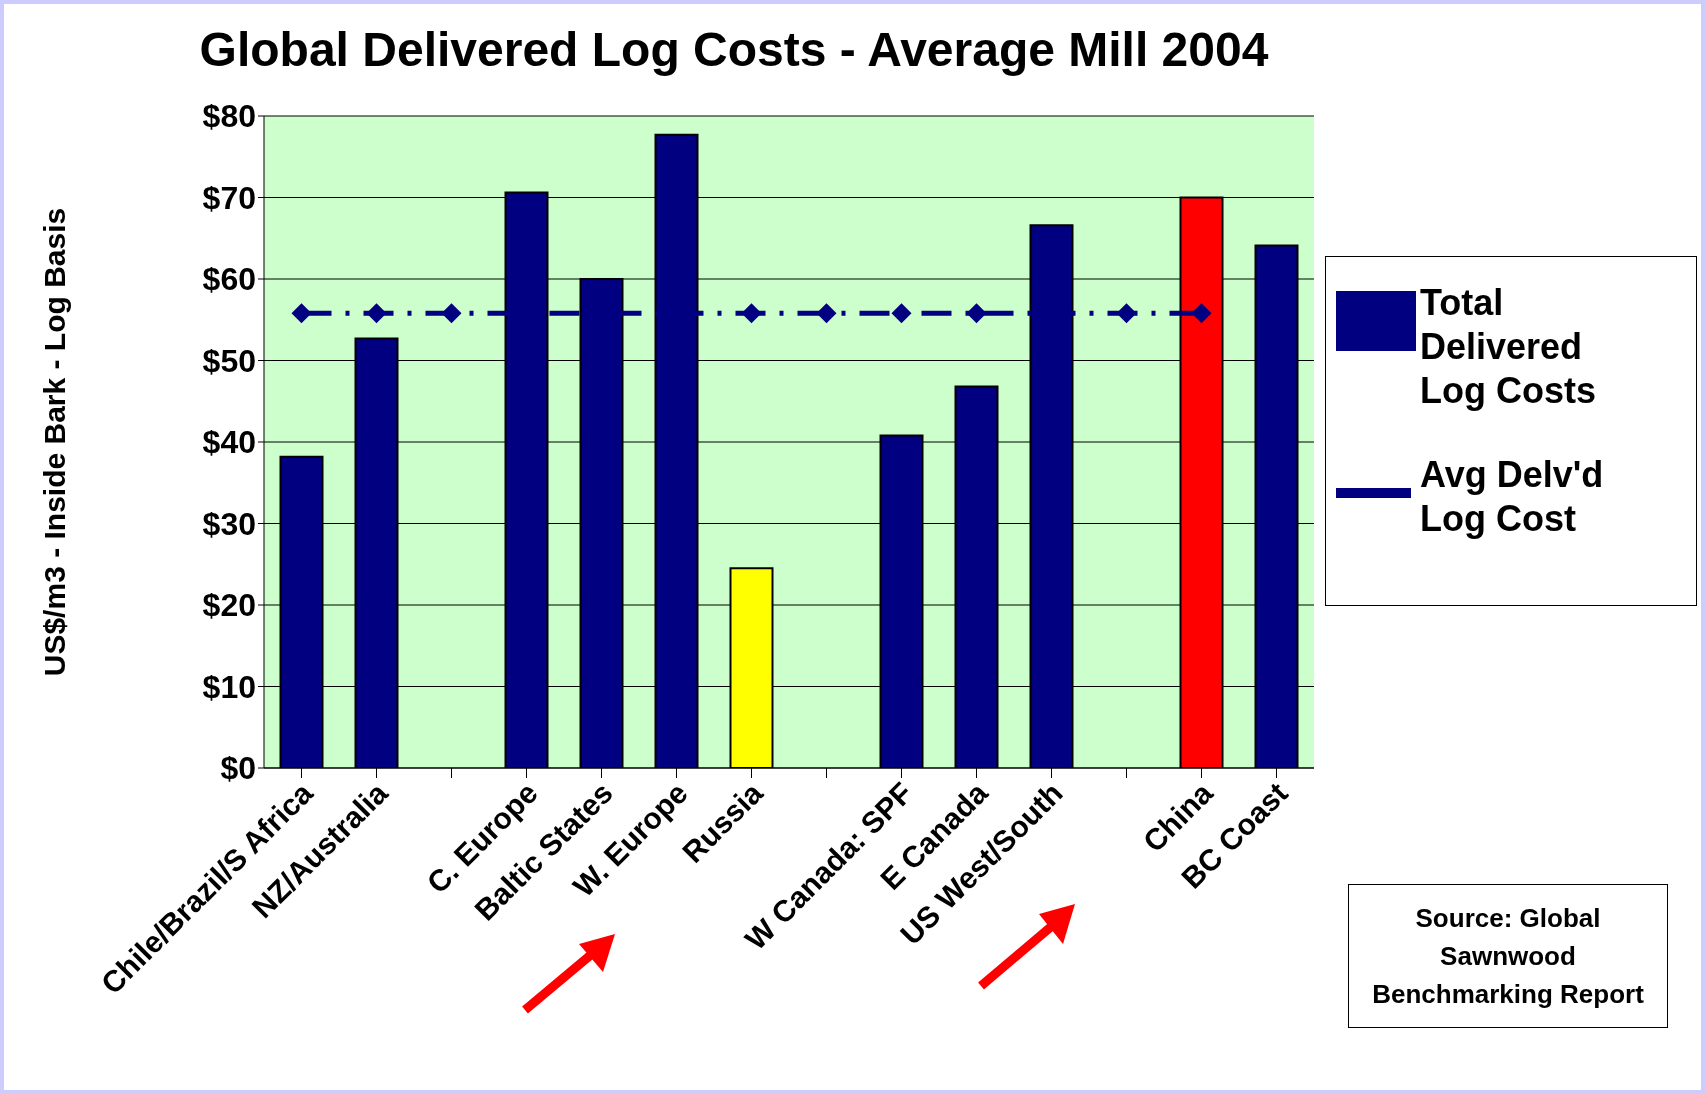  I want to click on y-axis-title: US$/m3 - Inside Bark - Log Basis, so click(54, 442).